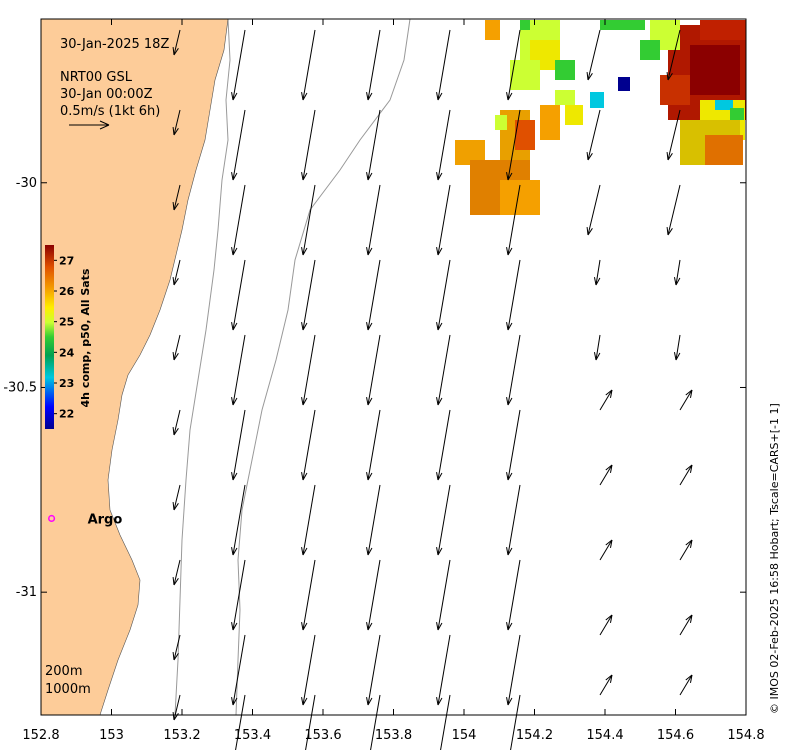 Image resolution: width=790 pixels, height=750 pixels. I want to click on lon-tick-label: 153, so click(111, 735).